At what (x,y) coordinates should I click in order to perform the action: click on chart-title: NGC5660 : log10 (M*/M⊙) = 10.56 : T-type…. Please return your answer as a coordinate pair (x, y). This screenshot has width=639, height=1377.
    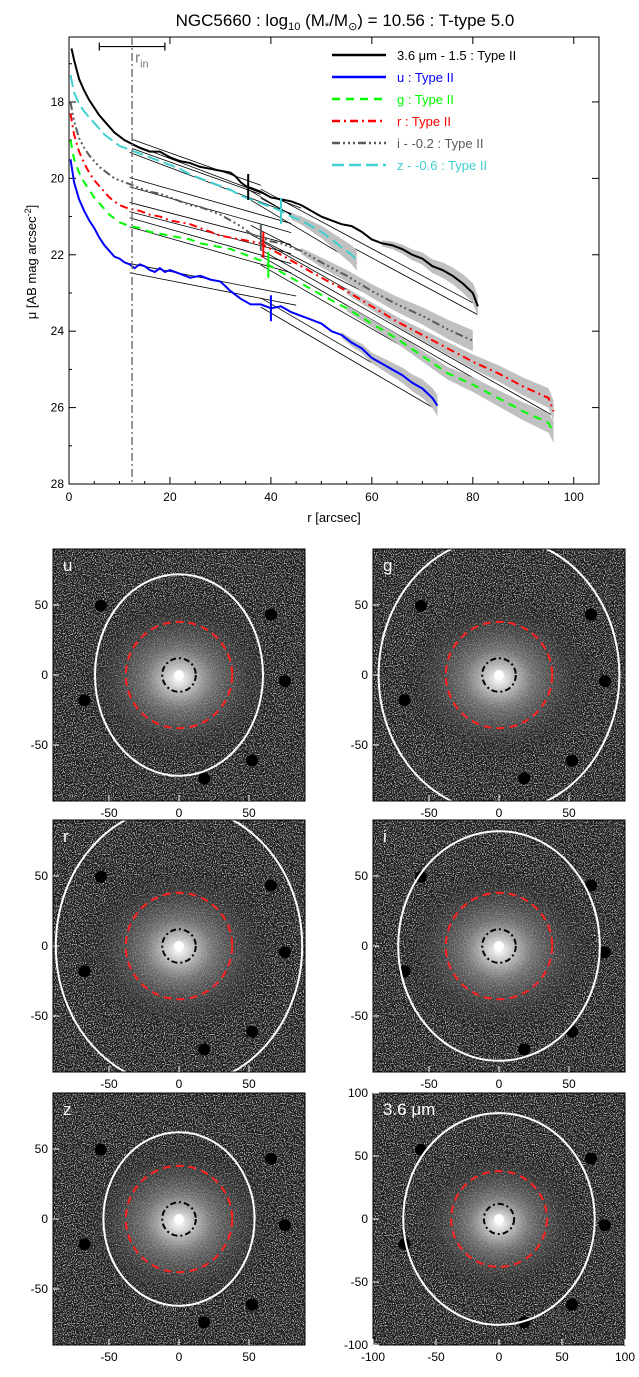
    Looking at the image, I should click on (345, 22).